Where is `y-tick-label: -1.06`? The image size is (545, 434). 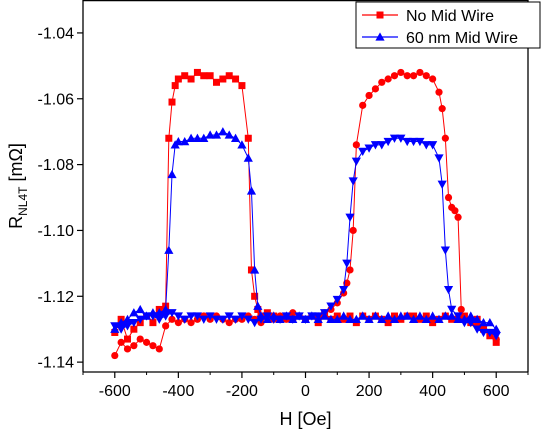
y-tick-label: -1.06 is located at coordinates (56, 99).